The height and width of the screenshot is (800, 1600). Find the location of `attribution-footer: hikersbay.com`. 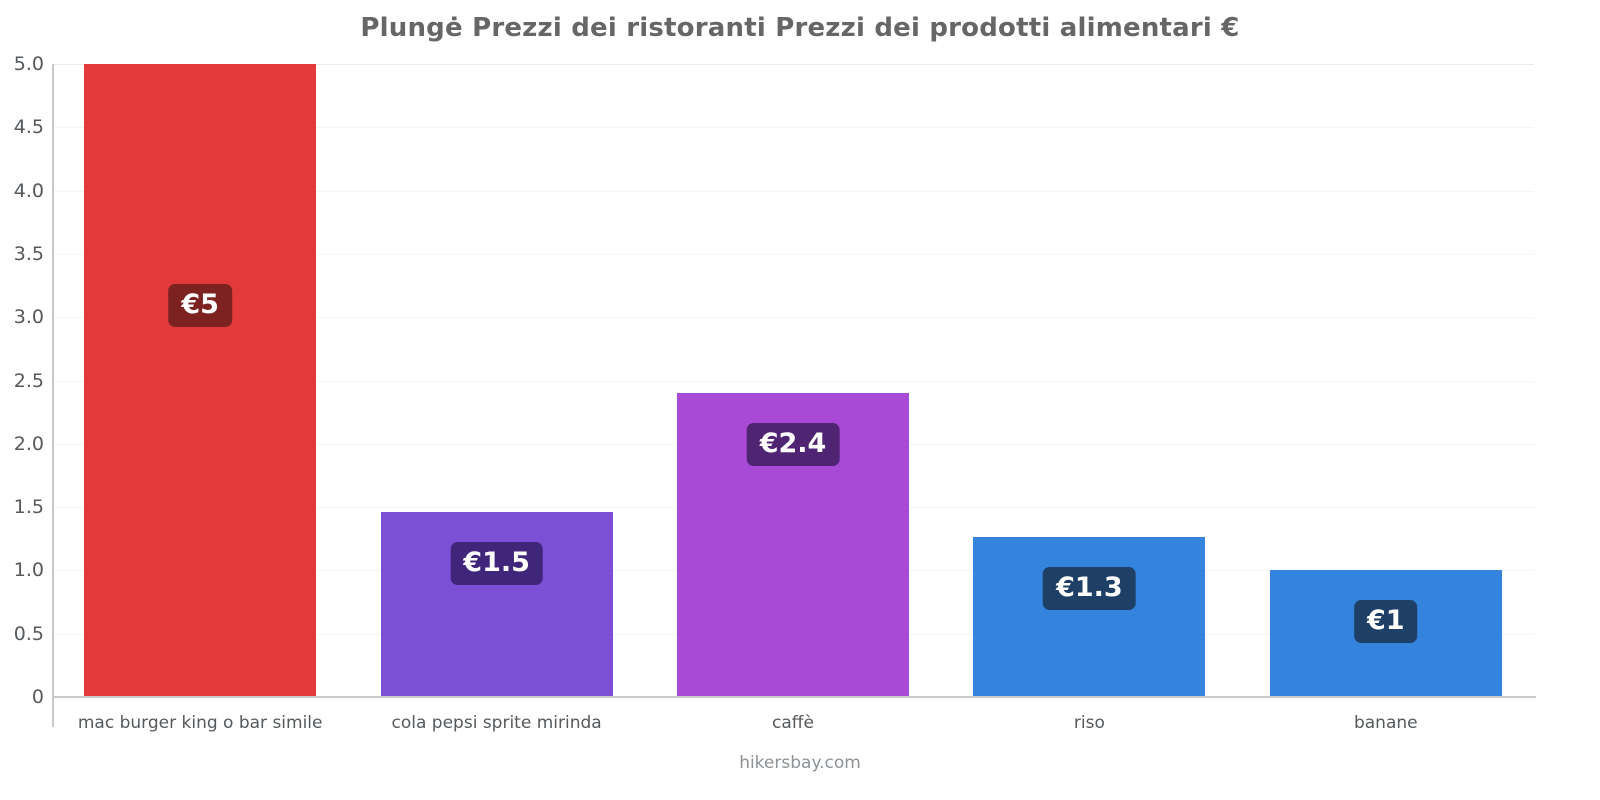

attribution-footer: hikersbay.com is located at coordinates (800, 763).